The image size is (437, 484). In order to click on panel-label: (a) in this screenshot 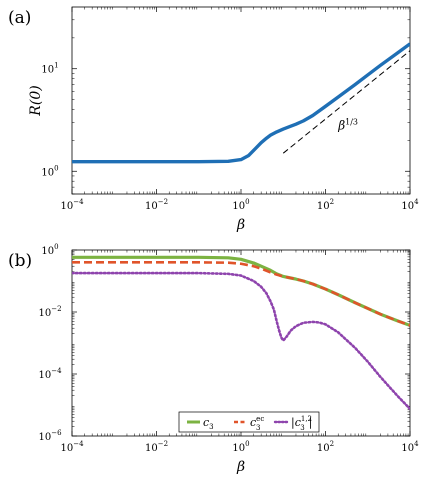, I will do `click(19, 18)`.